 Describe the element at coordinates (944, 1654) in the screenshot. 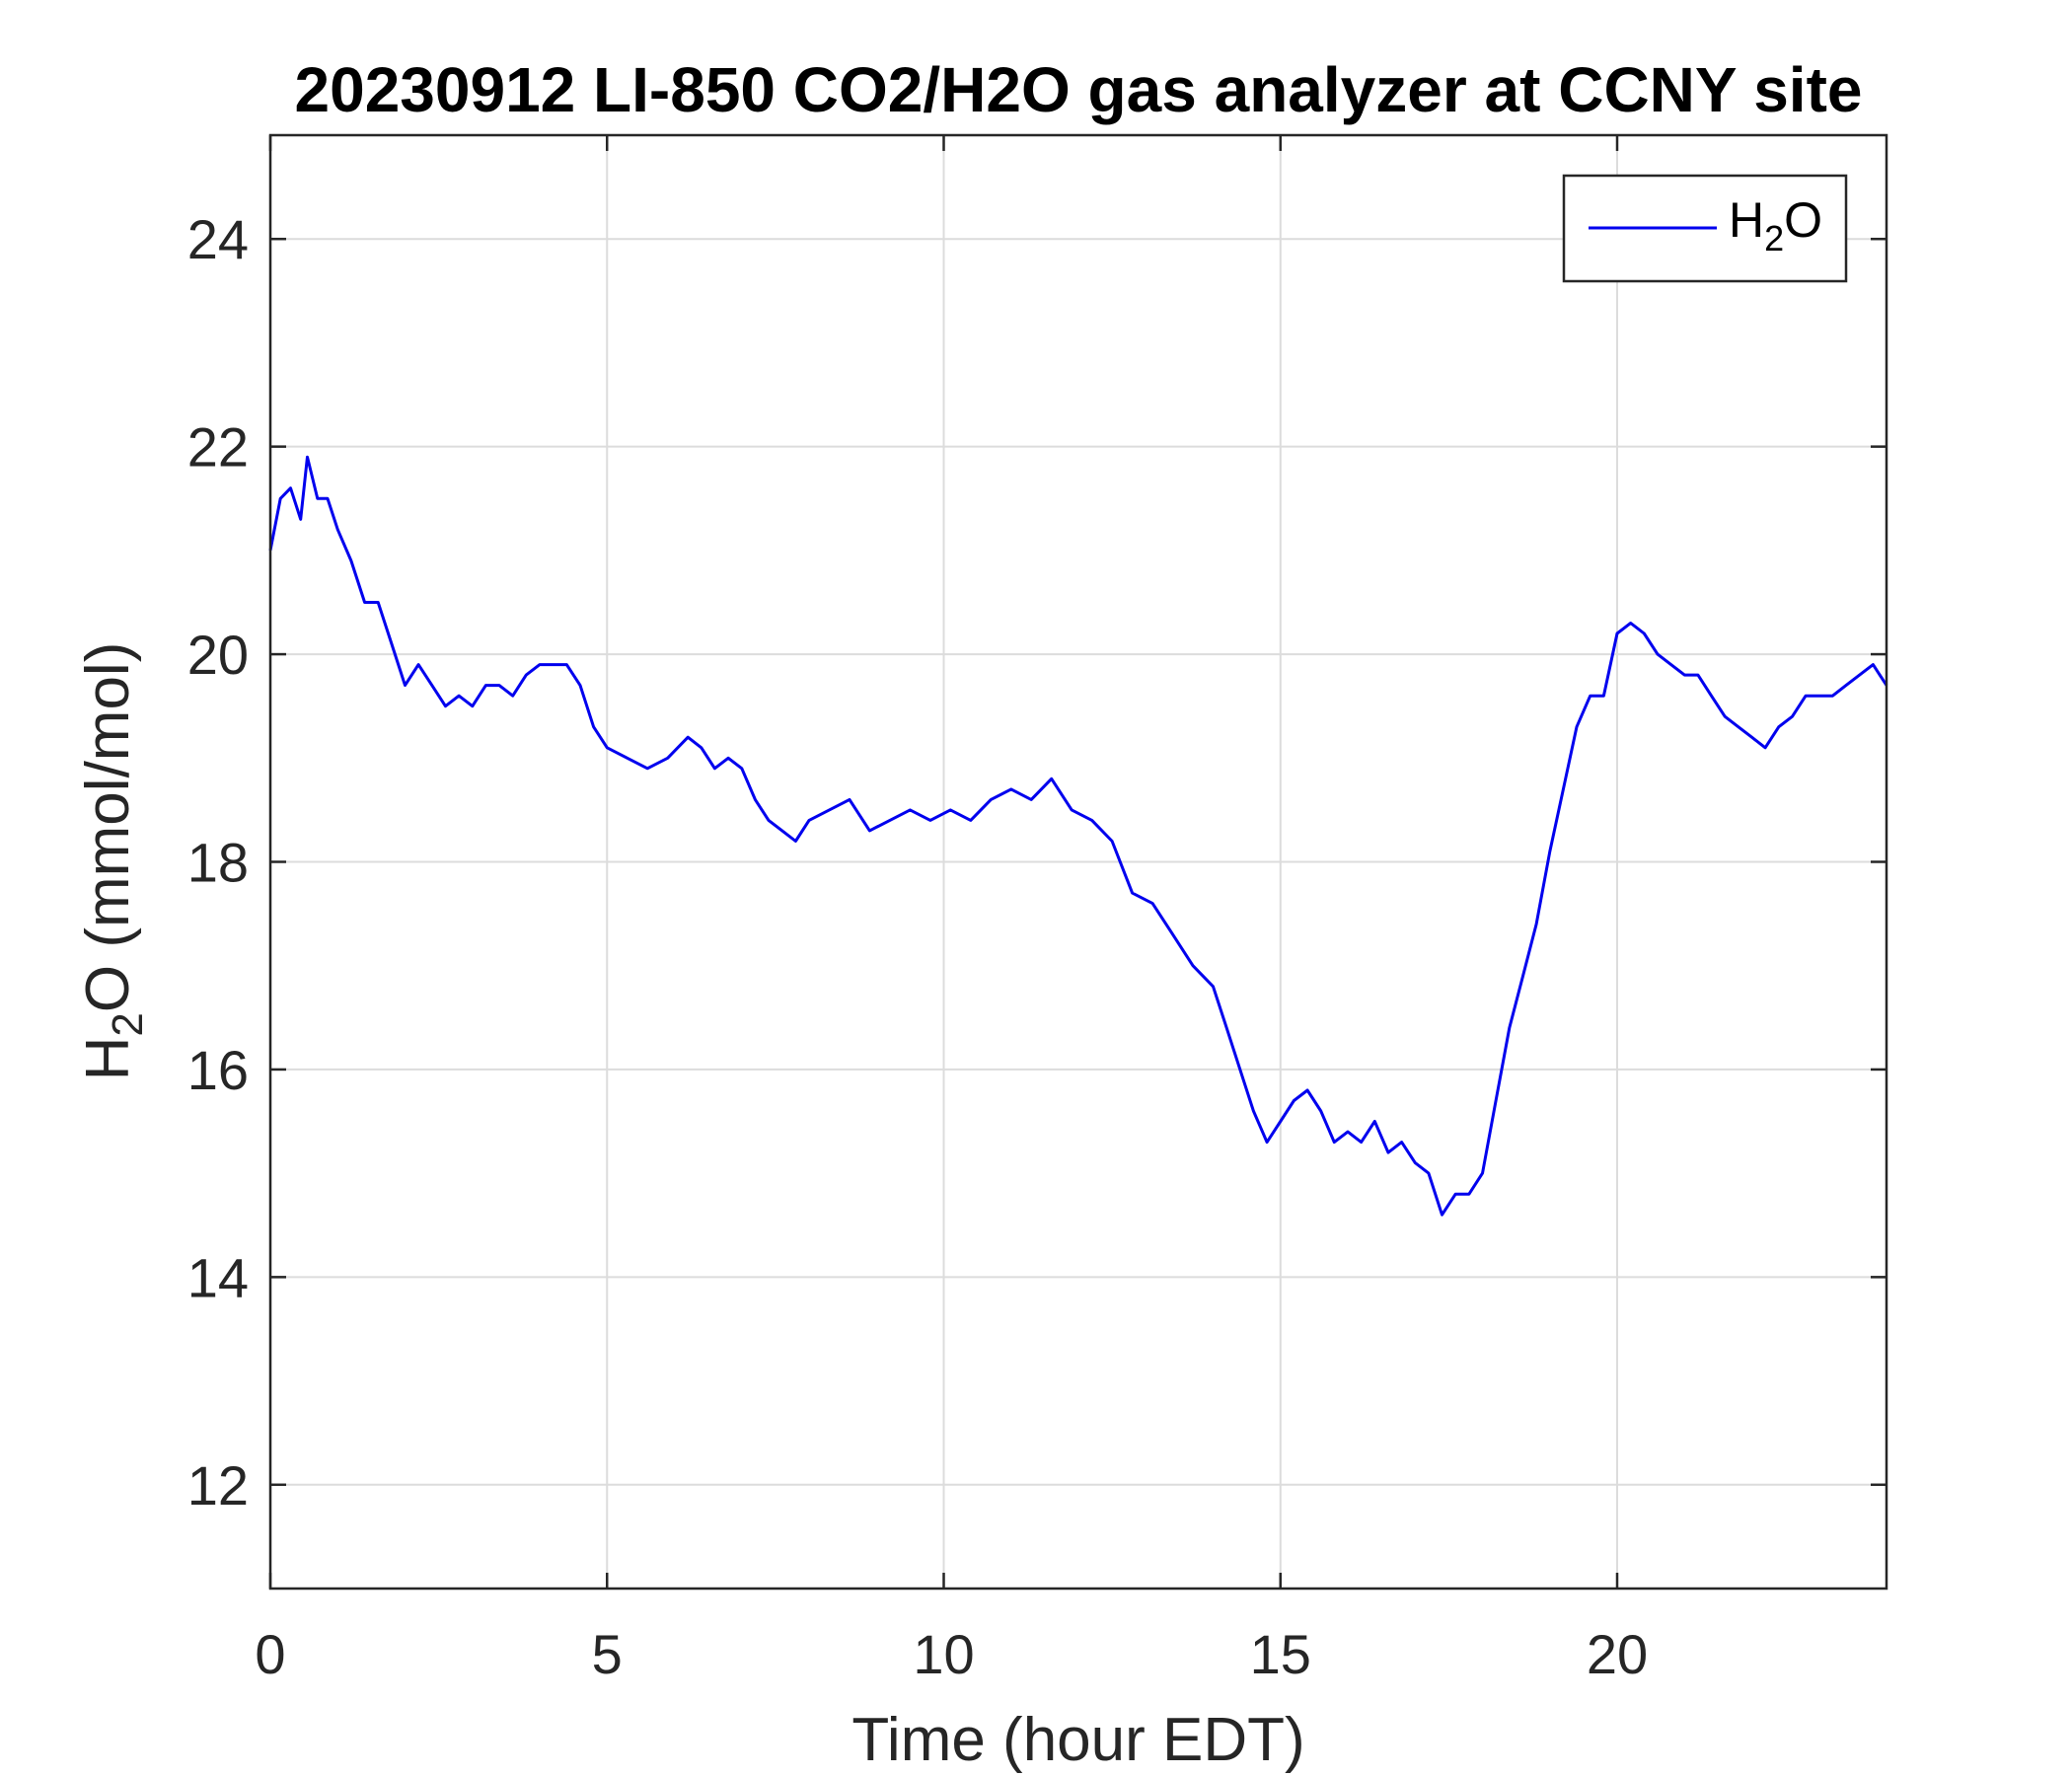

I see `x-tick-label: 10` at that location.